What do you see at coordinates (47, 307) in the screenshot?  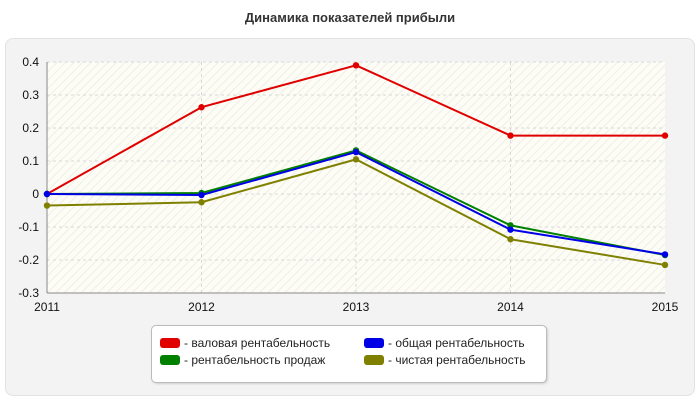 I see `x-tick-label: 2011` at bounding box center [47, 307].